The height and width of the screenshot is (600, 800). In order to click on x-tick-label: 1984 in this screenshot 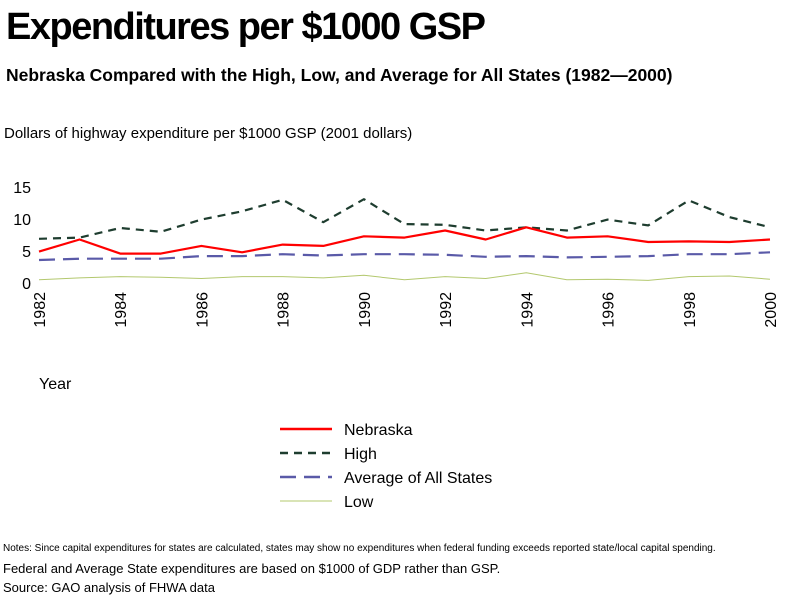, I will do `click(121, 310)`.